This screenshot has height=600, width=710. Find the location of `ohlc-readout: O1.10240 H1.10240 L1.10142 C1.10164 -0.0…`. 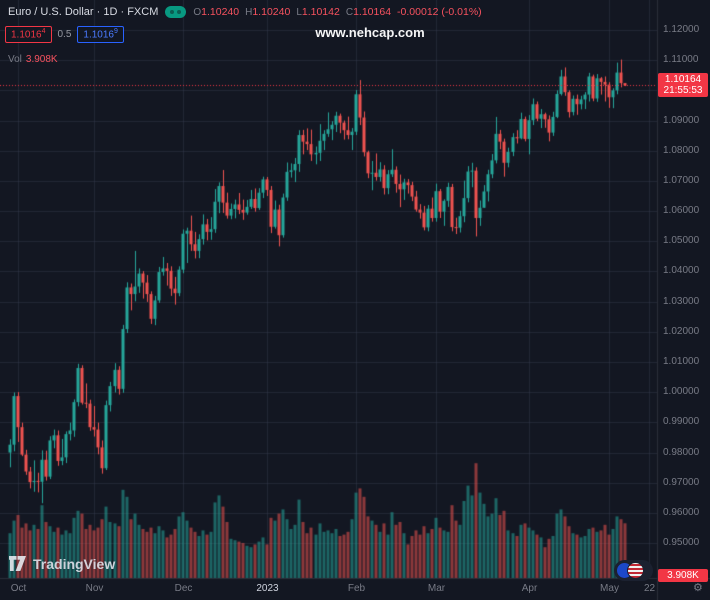

ohlc-readout: O1.10240 H1.10240 L1.10142 C1.10164 -0.0… is located at coordinates (337, 12).